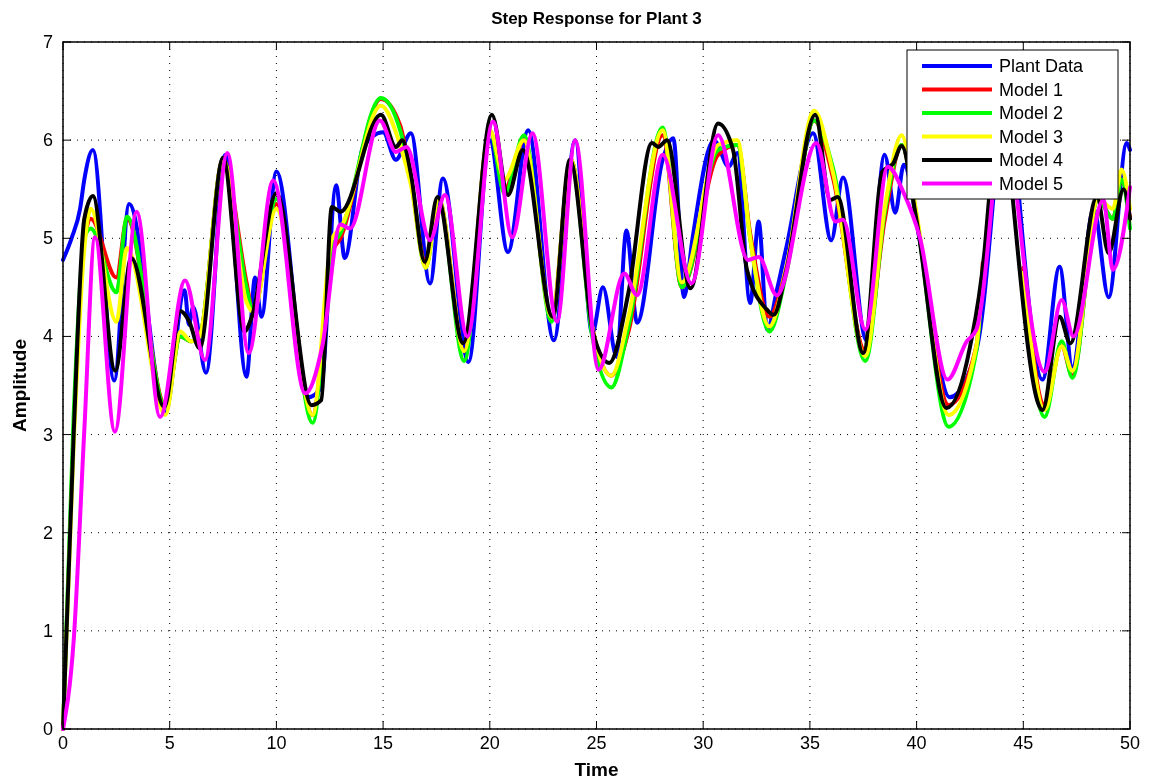 This screenshot has height=783, width=1151. What do you see at coordinates (703, 743) in the screenshot?
I see `x-tick-label: 30` at bounding box center [703, 743].